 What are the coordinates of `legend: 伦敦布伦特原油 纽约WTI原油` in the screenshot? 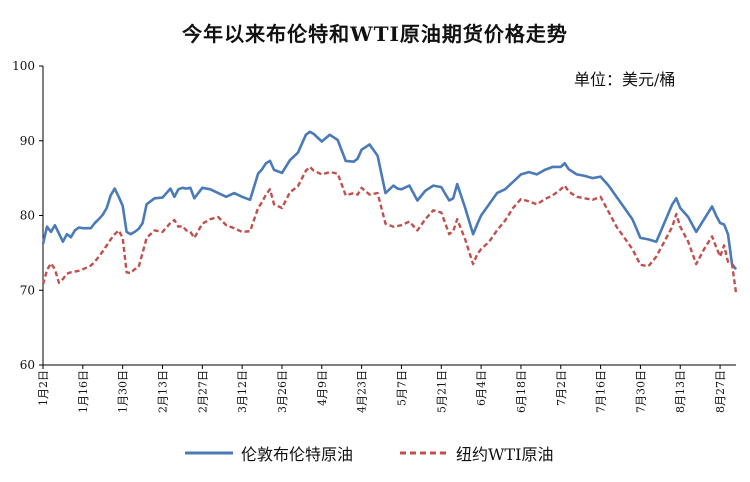 It's located at (375, 453).